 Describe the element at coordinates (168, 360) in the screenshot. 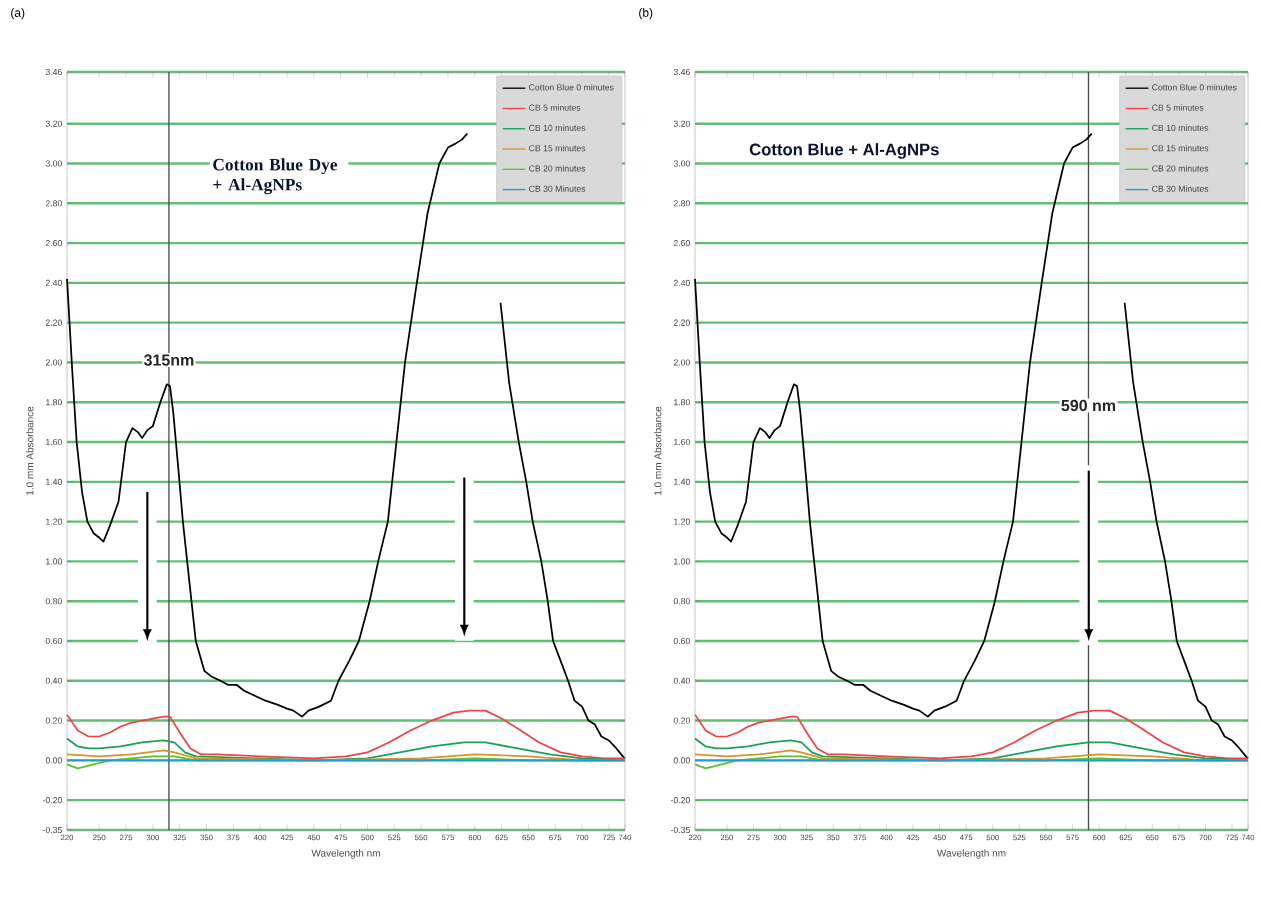

I see `ref-line-label: 315nm` at that location.